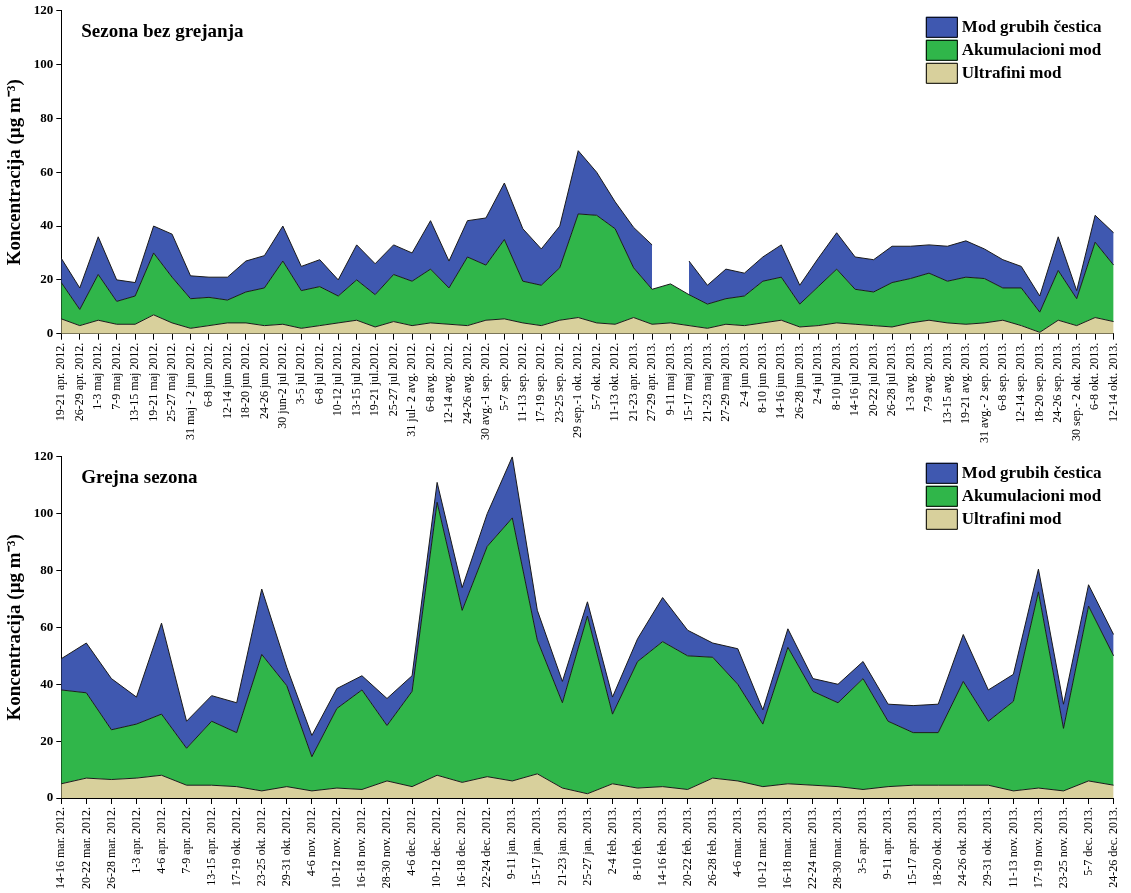  I want to click on x-tick-label: 26-28 feb. 2013., so click(711, 847).